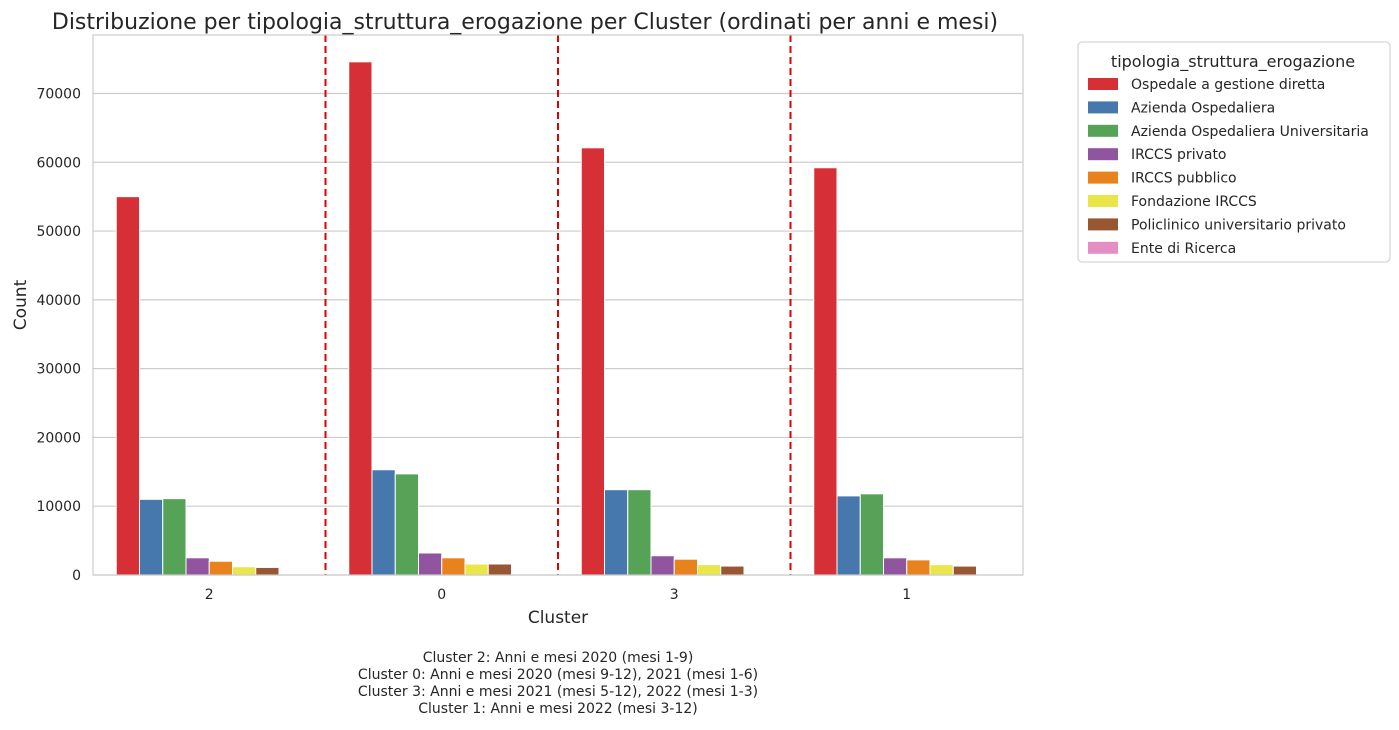  Describe the element at coordinates (58, 301) in the screenshot. I see `y-tick-label: 40000` at that location.